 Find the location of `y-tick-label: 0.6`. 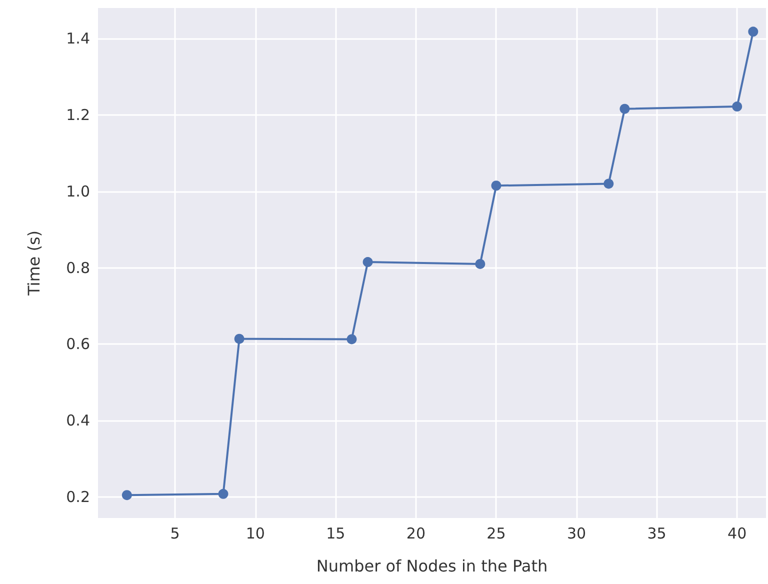

y-tick-label: 0.6 is located at coordinates (78, 344).